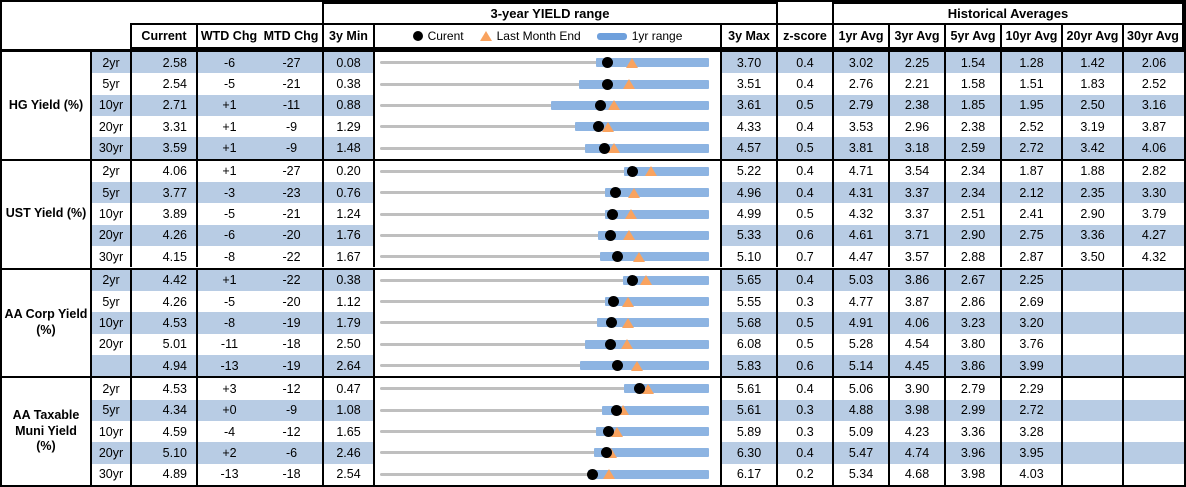 This screenshot has height=487, width=1186. Describe the element at coordinates (1032, 171) in the screenshot. I see `avg-10yr-cell: 1.87` at that location.